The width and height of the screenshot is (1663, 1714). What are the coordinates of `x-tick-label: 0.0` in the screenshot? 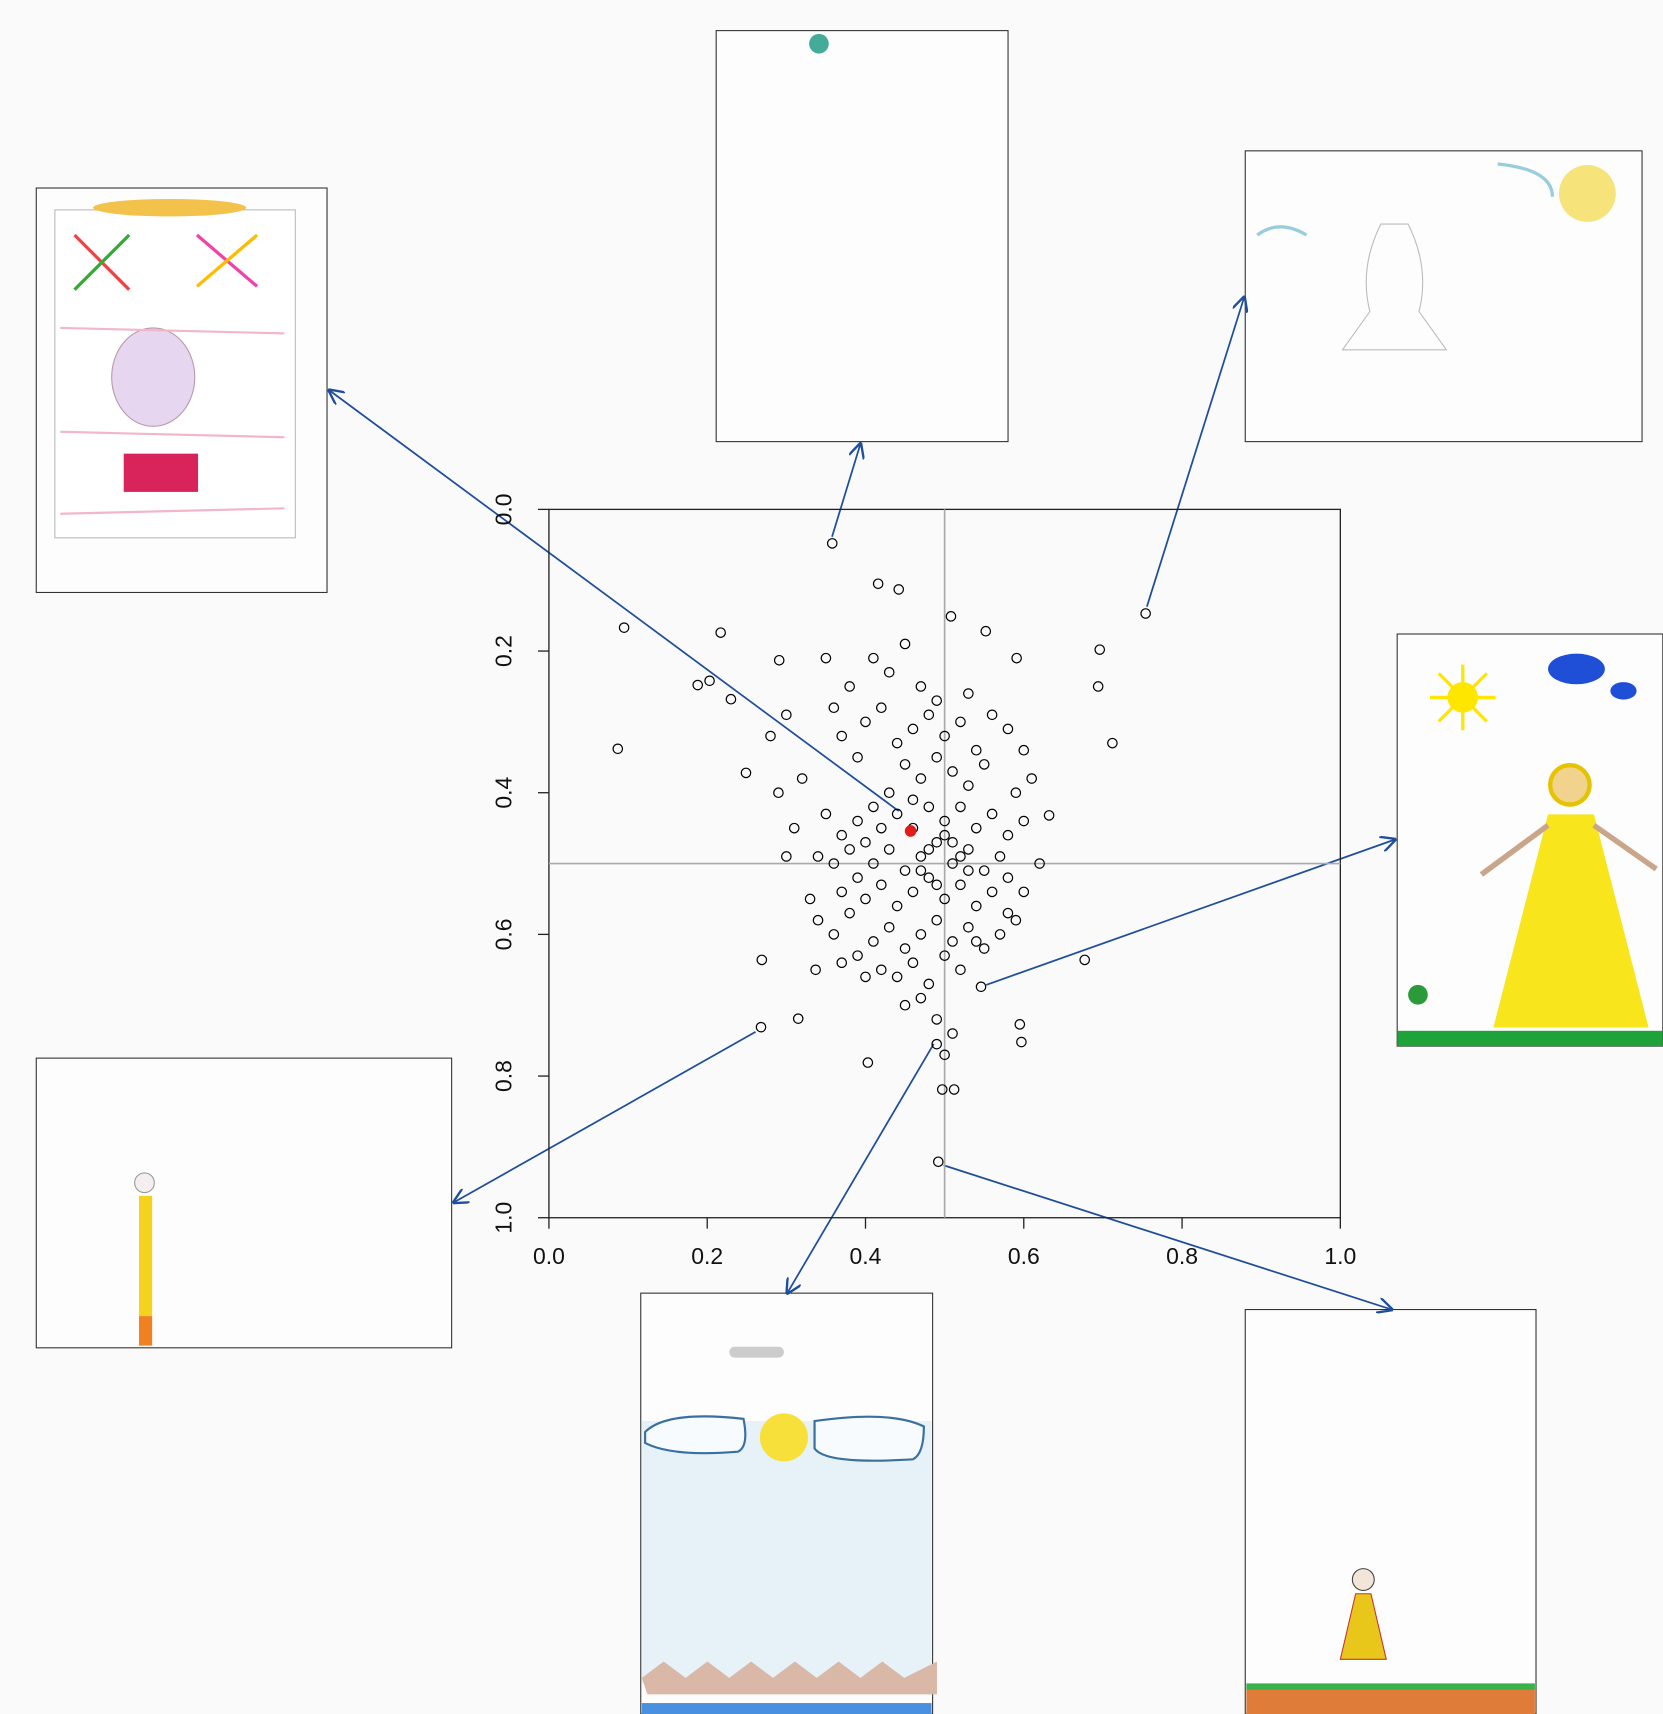 It's located at (549, 1256).